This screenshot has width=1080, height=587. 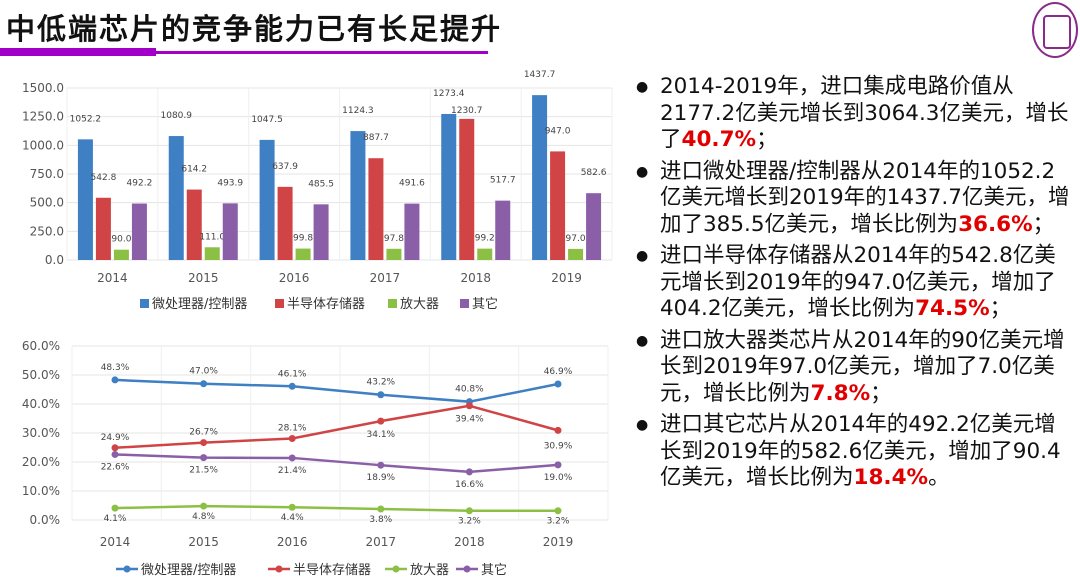 I want to click on y-tick-label: 20.0%, so click(x=41, y=462).